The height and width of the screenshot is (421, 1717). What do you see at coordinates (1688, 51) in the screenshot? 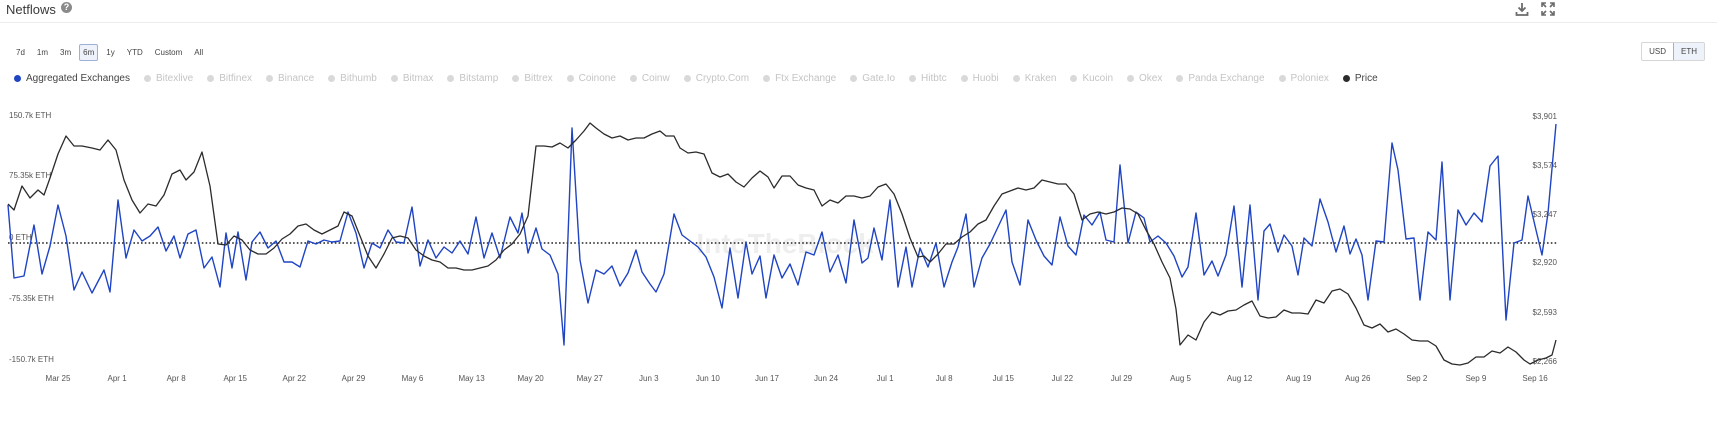
I see `unit-button-eth: ETH` at bounding box center [1688, 51].